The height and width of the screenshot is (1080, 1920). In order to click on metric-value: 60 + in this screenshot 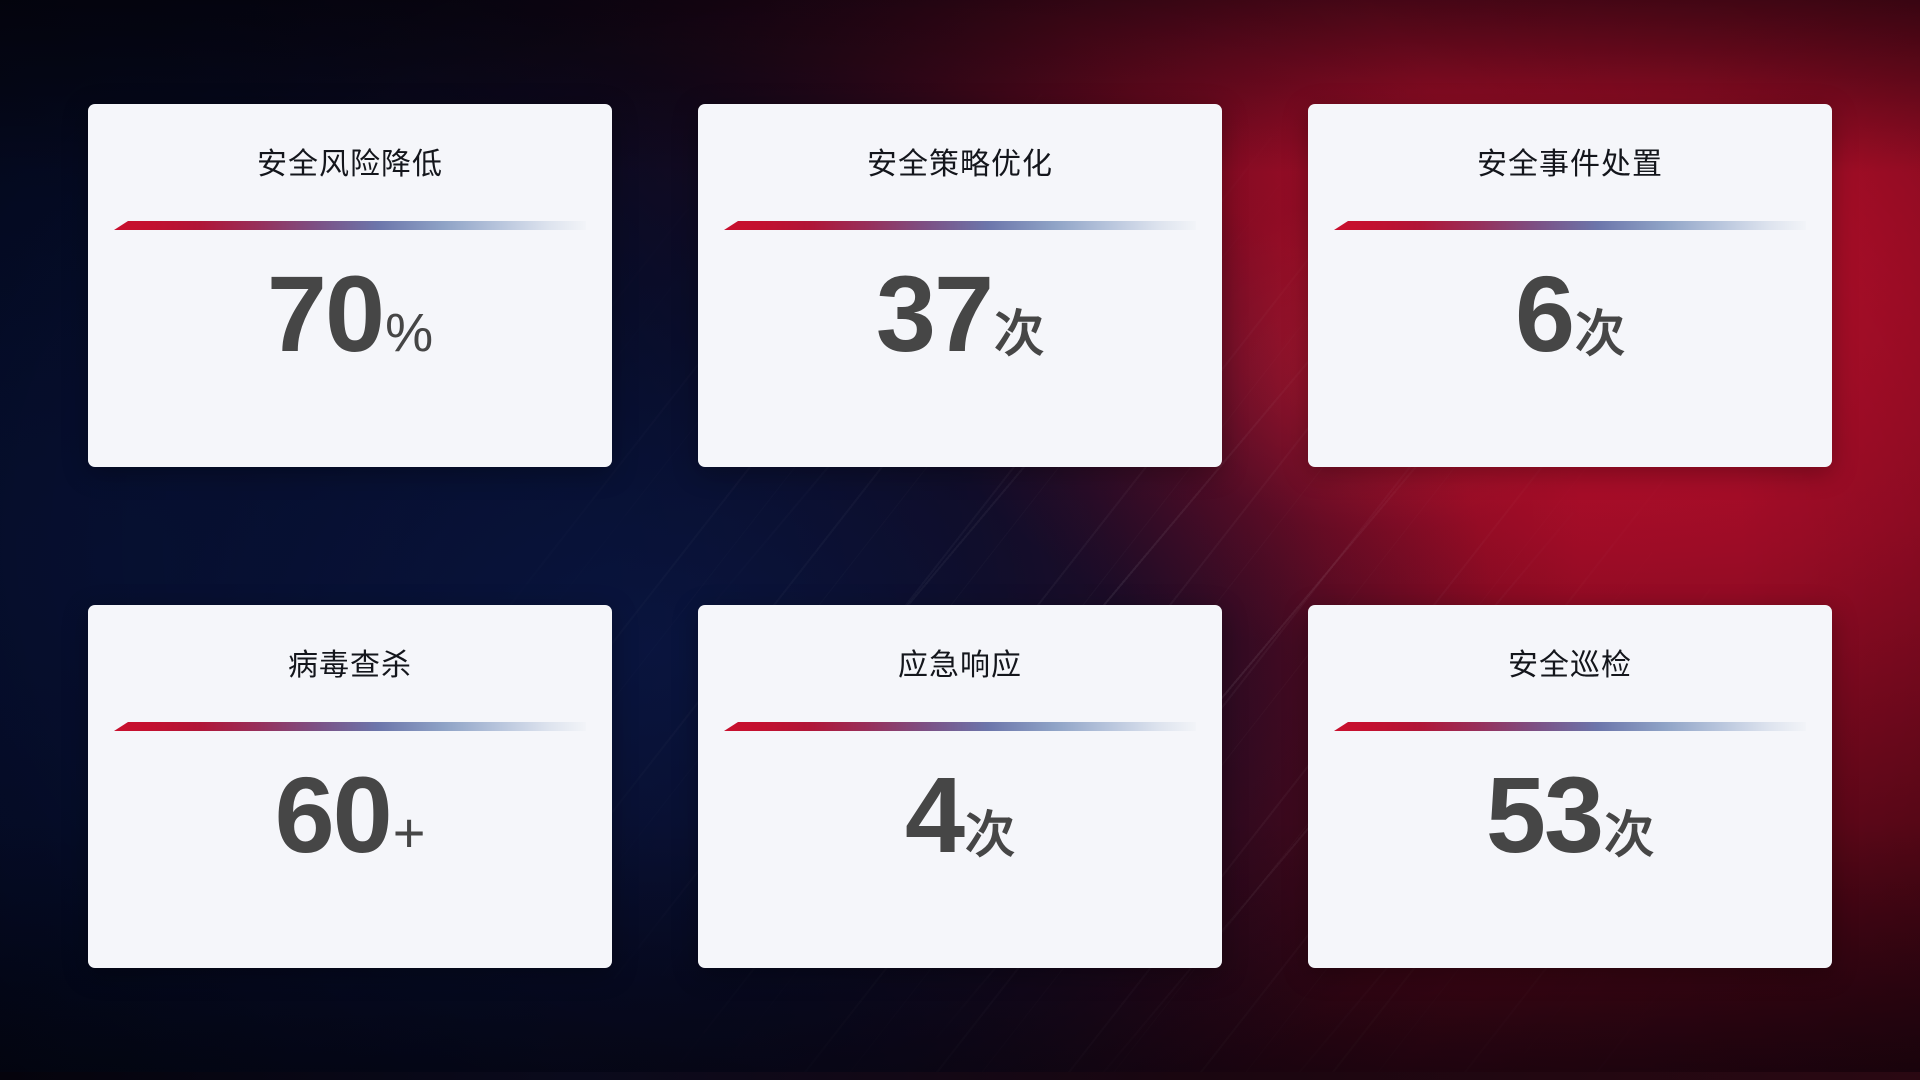, I will do `click(350, 815)`.